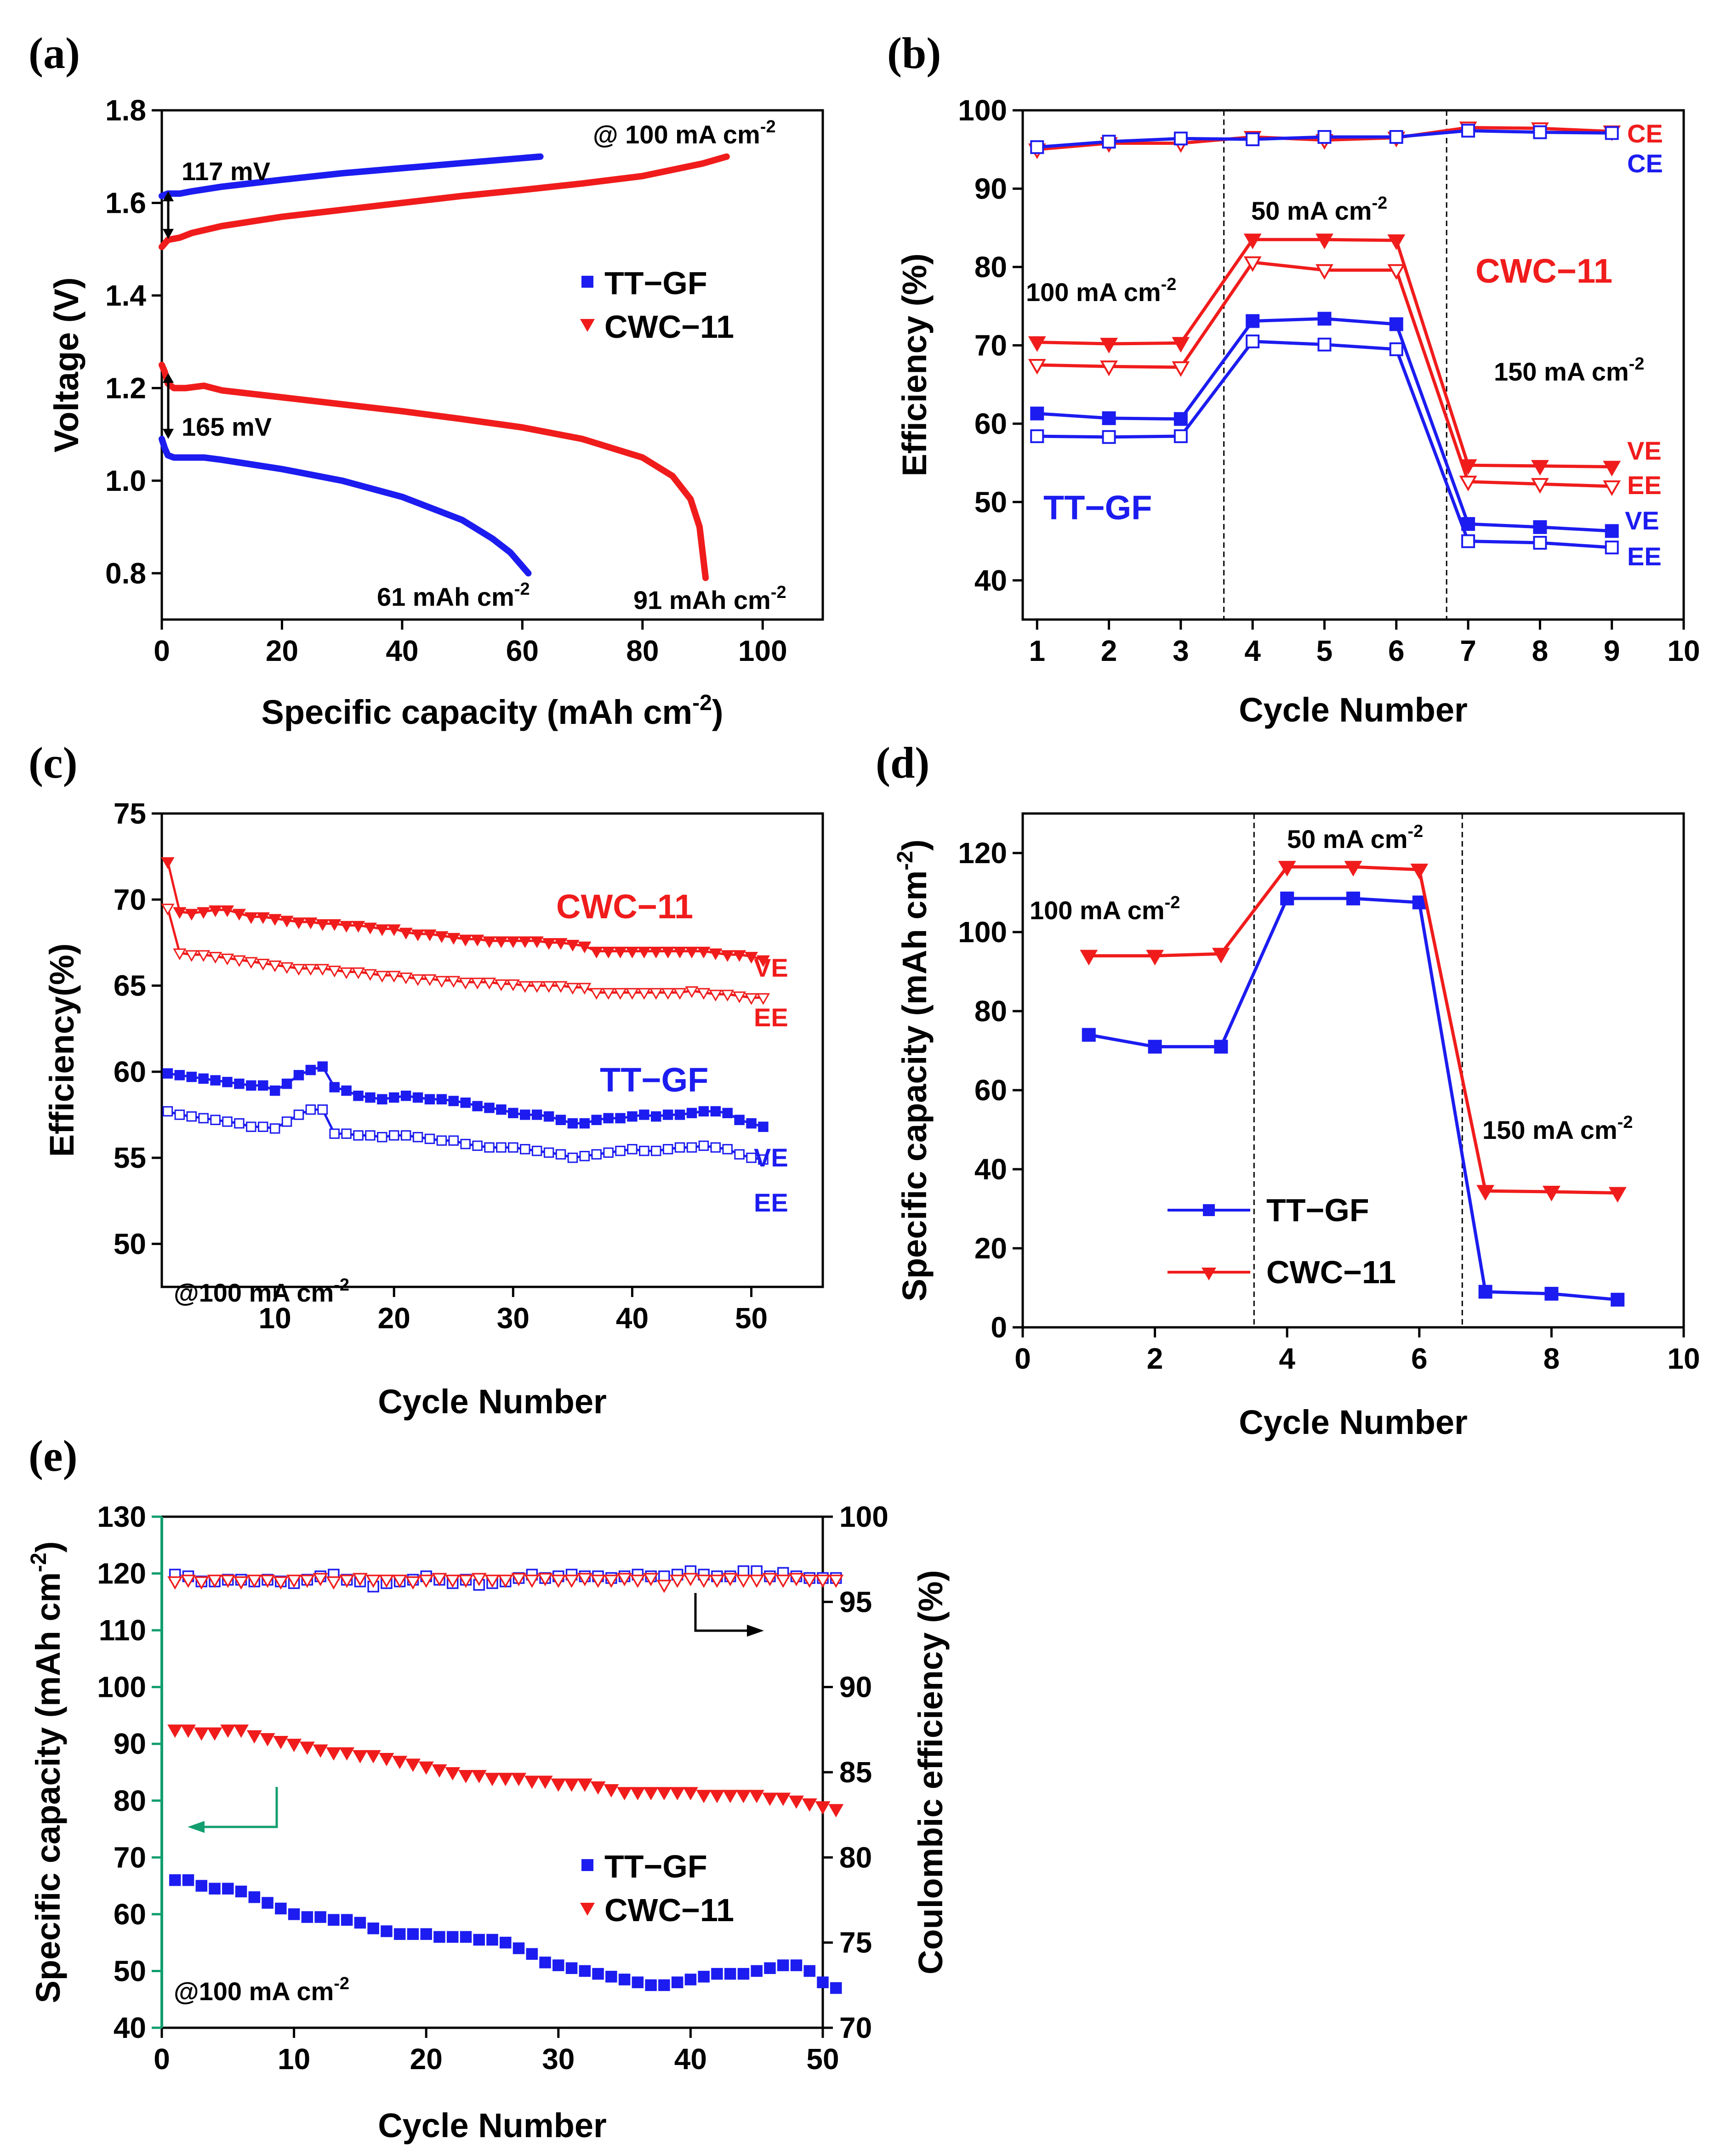 This screenshot has width=1720, height=2156. What do you see at coordinates (655, 283) in the screenshot?
I see `legend-tt-gf-label: TT−GF` at bounding box center [655, 283].